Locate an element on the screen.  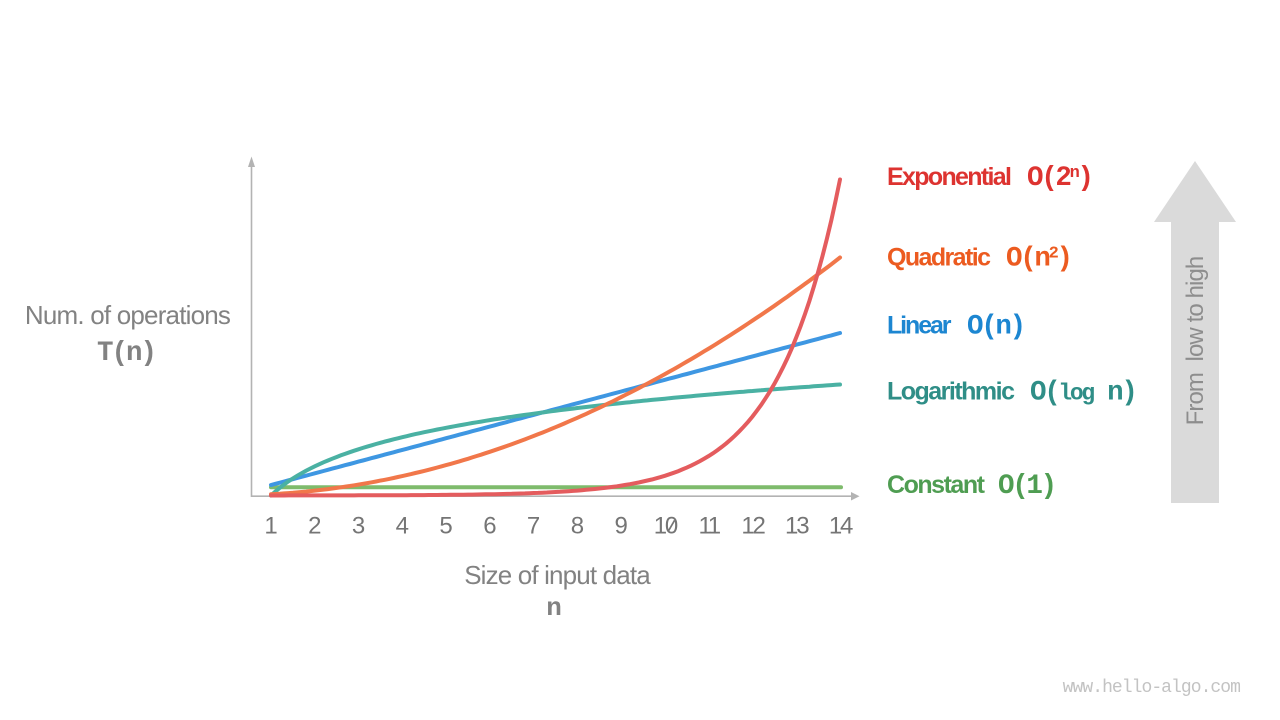
svg-text: O(2n) is located at coordinates (1059, 178).